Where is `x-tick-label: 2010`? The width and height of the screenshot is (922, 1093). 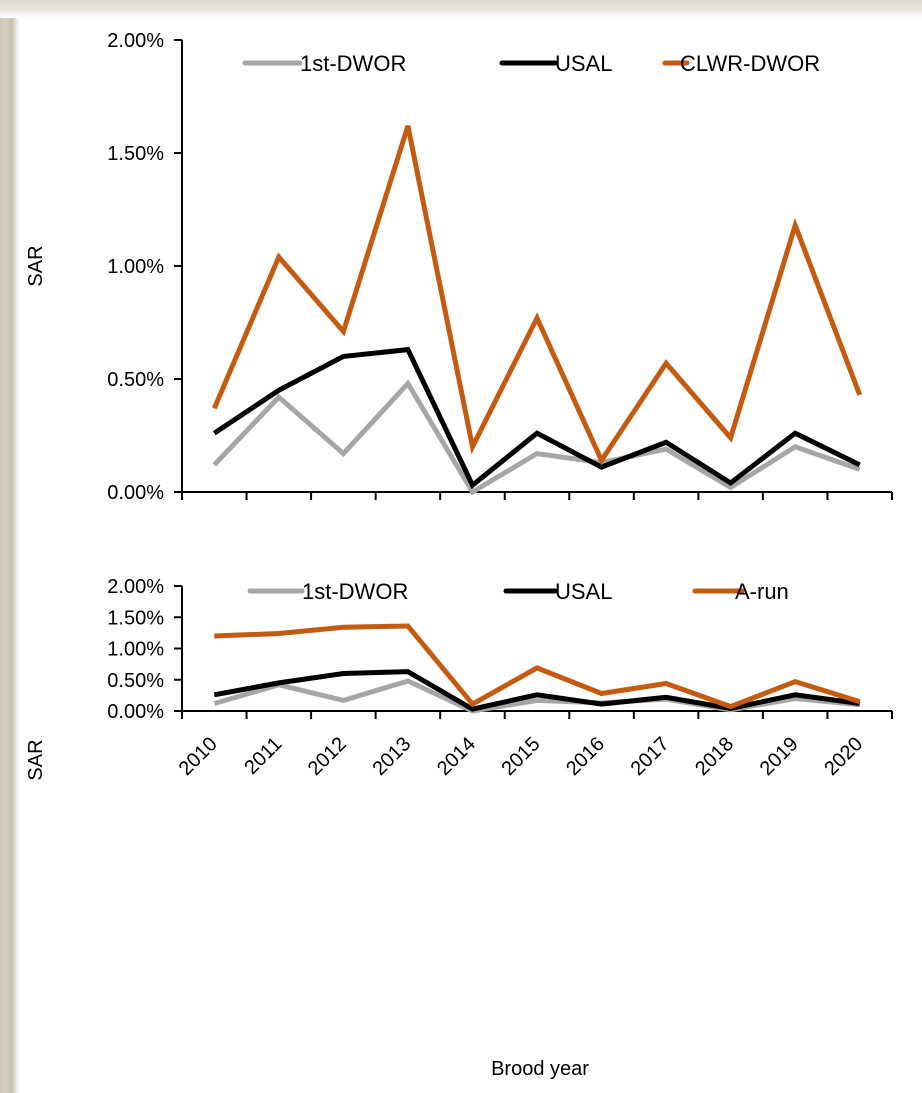
x-tick-label: 2010 is located at coordinates (198, 756).